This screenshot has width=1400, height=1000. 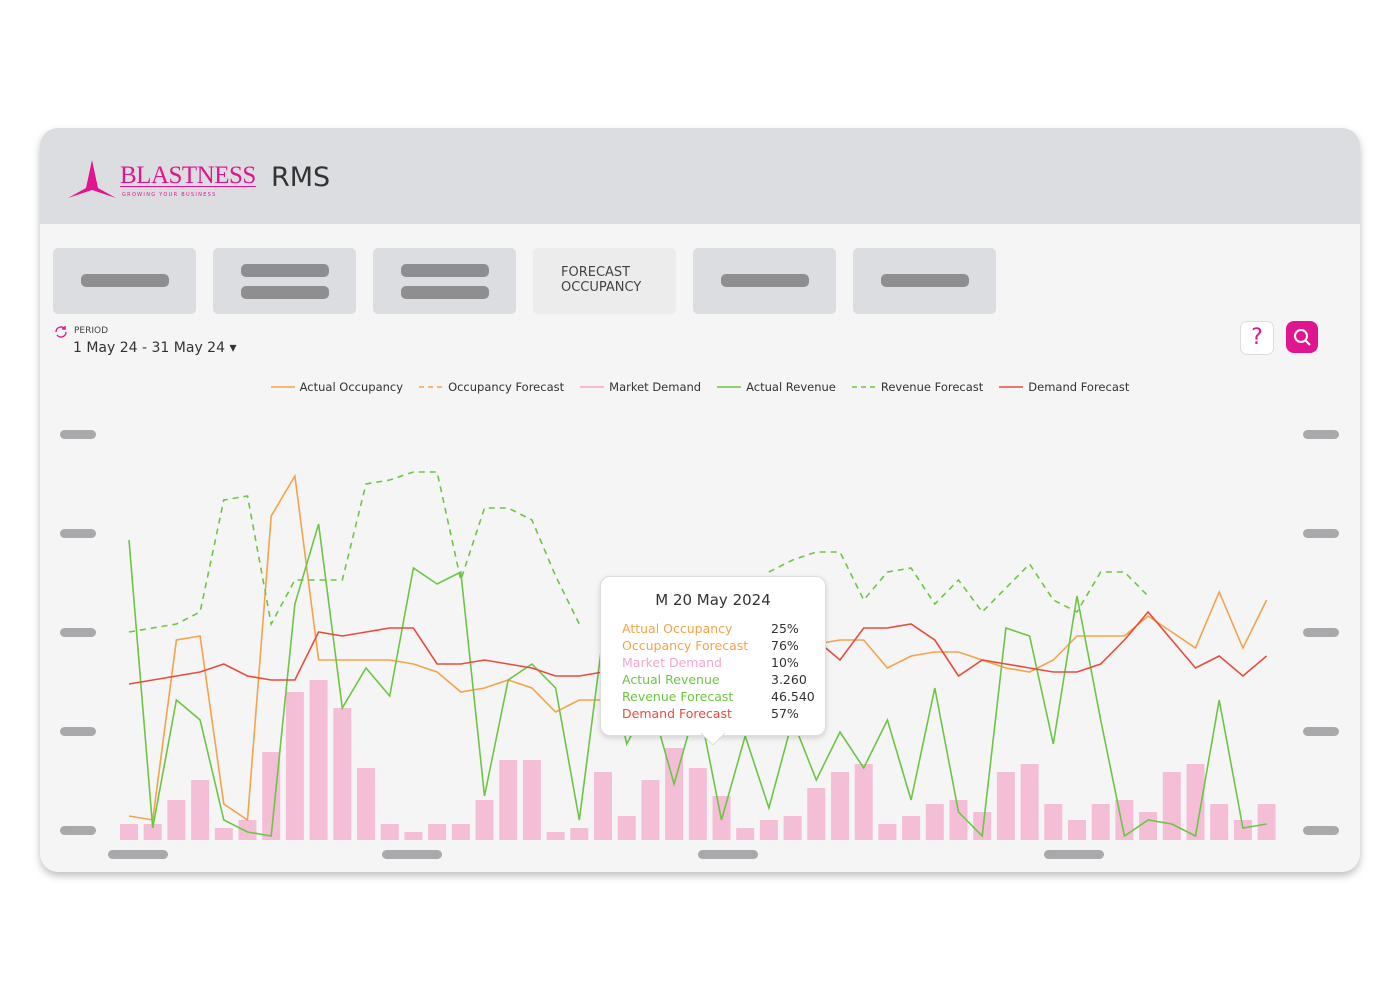 What do you see at coordinates (301, 177) in the screenshot?
I see `product-name: RMS` at bounding box center [301, 177].